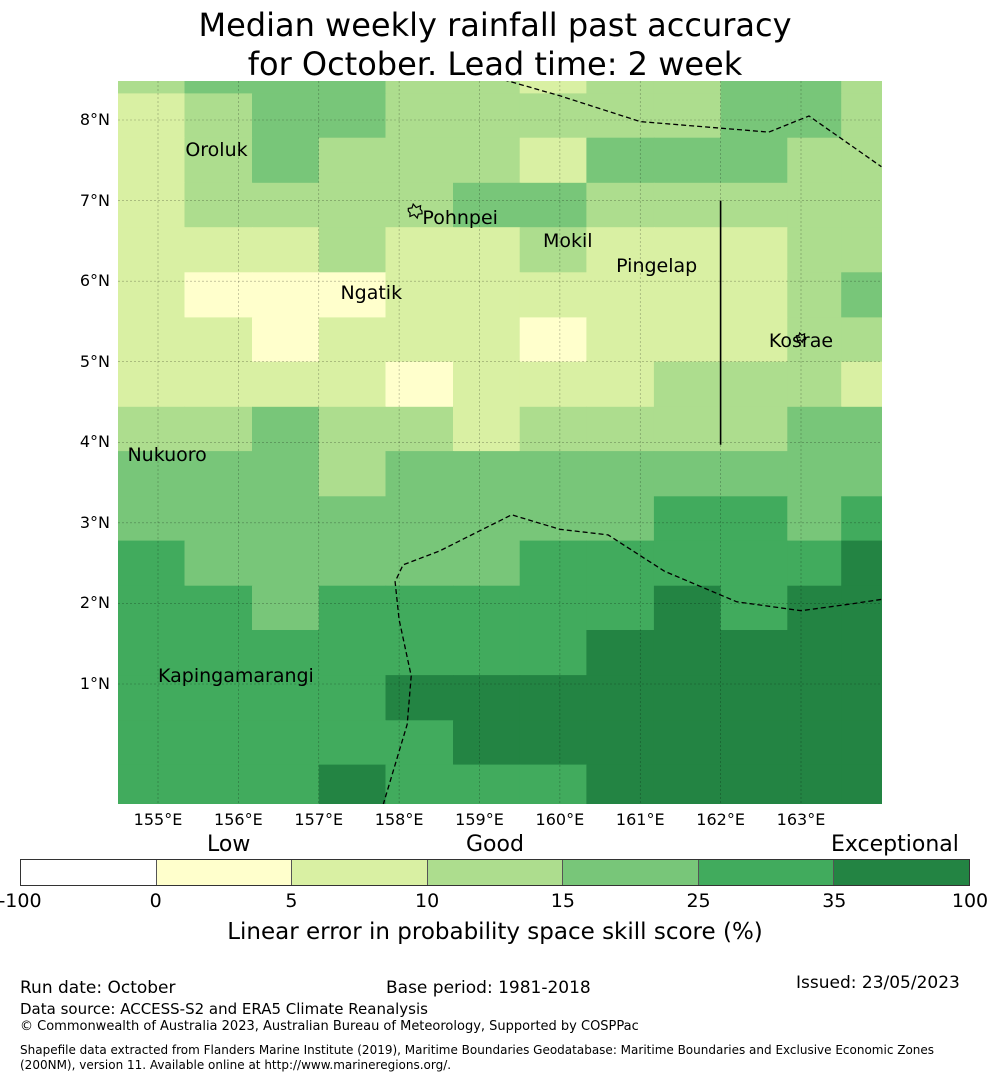 This screenshot has height=1080, width=990. What do you see at coordinates (640, 819) in the screenshot?
I see `longitude-tick-label: 161°E` at bounding box center [640, 819].